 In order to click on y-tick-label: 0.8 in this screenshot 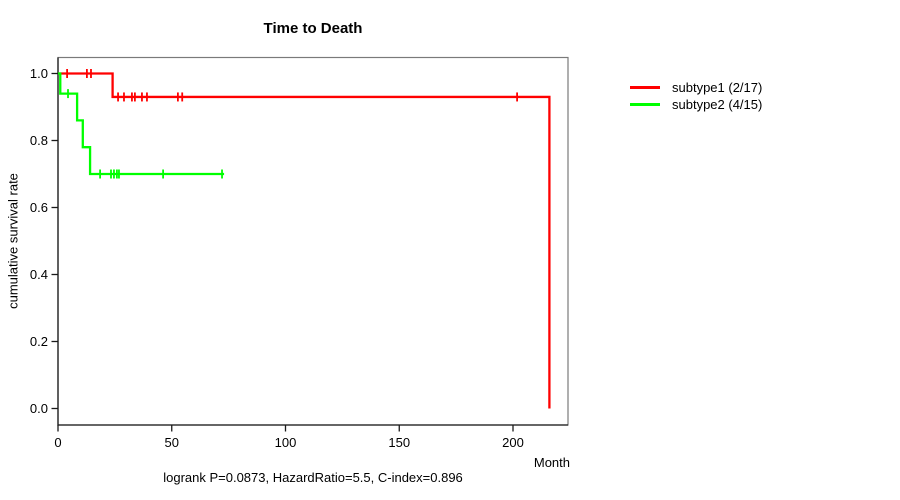, I will do `click(39, 140)`.